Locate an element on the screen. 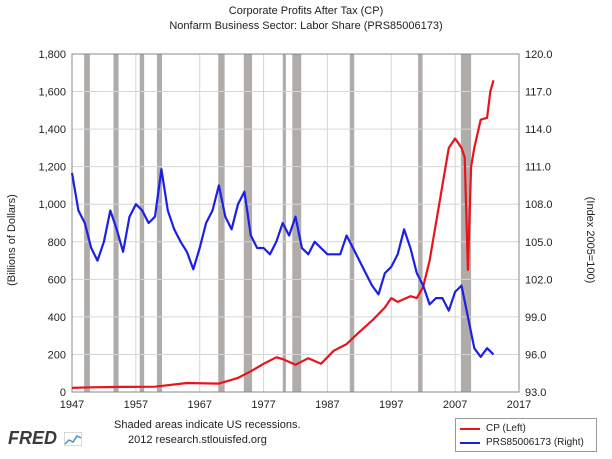 The height and width of the screenshot is (459, 612). y-left-tick-label: 1,400 is located at coordinates (52, 130).